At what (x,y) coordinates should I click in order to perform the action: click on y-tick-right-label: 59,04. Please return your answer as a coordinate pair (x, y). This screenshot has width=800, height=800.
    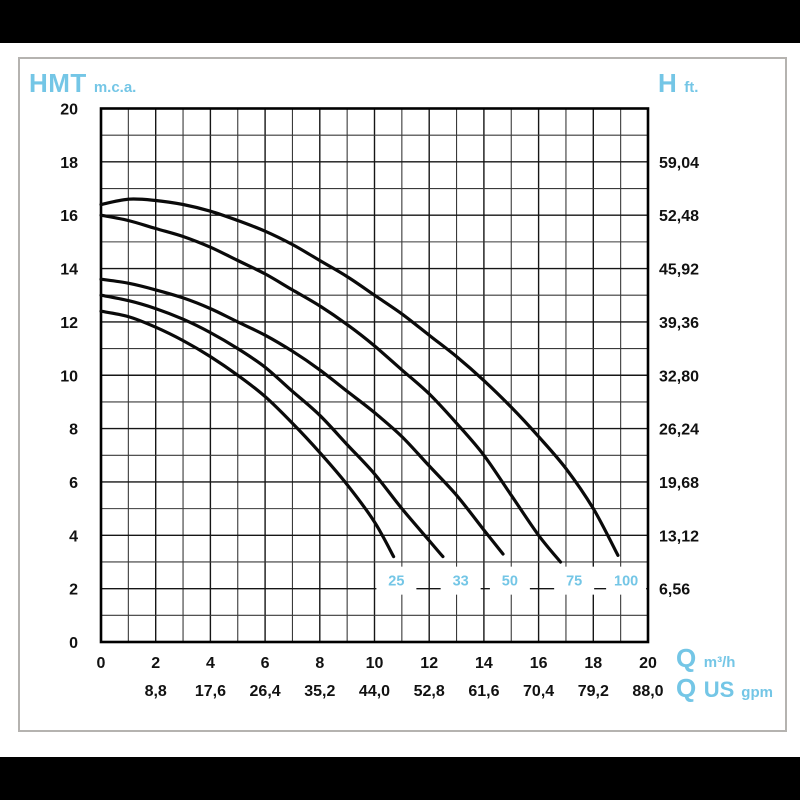
    Looking at the image, I should click on (679, 163).